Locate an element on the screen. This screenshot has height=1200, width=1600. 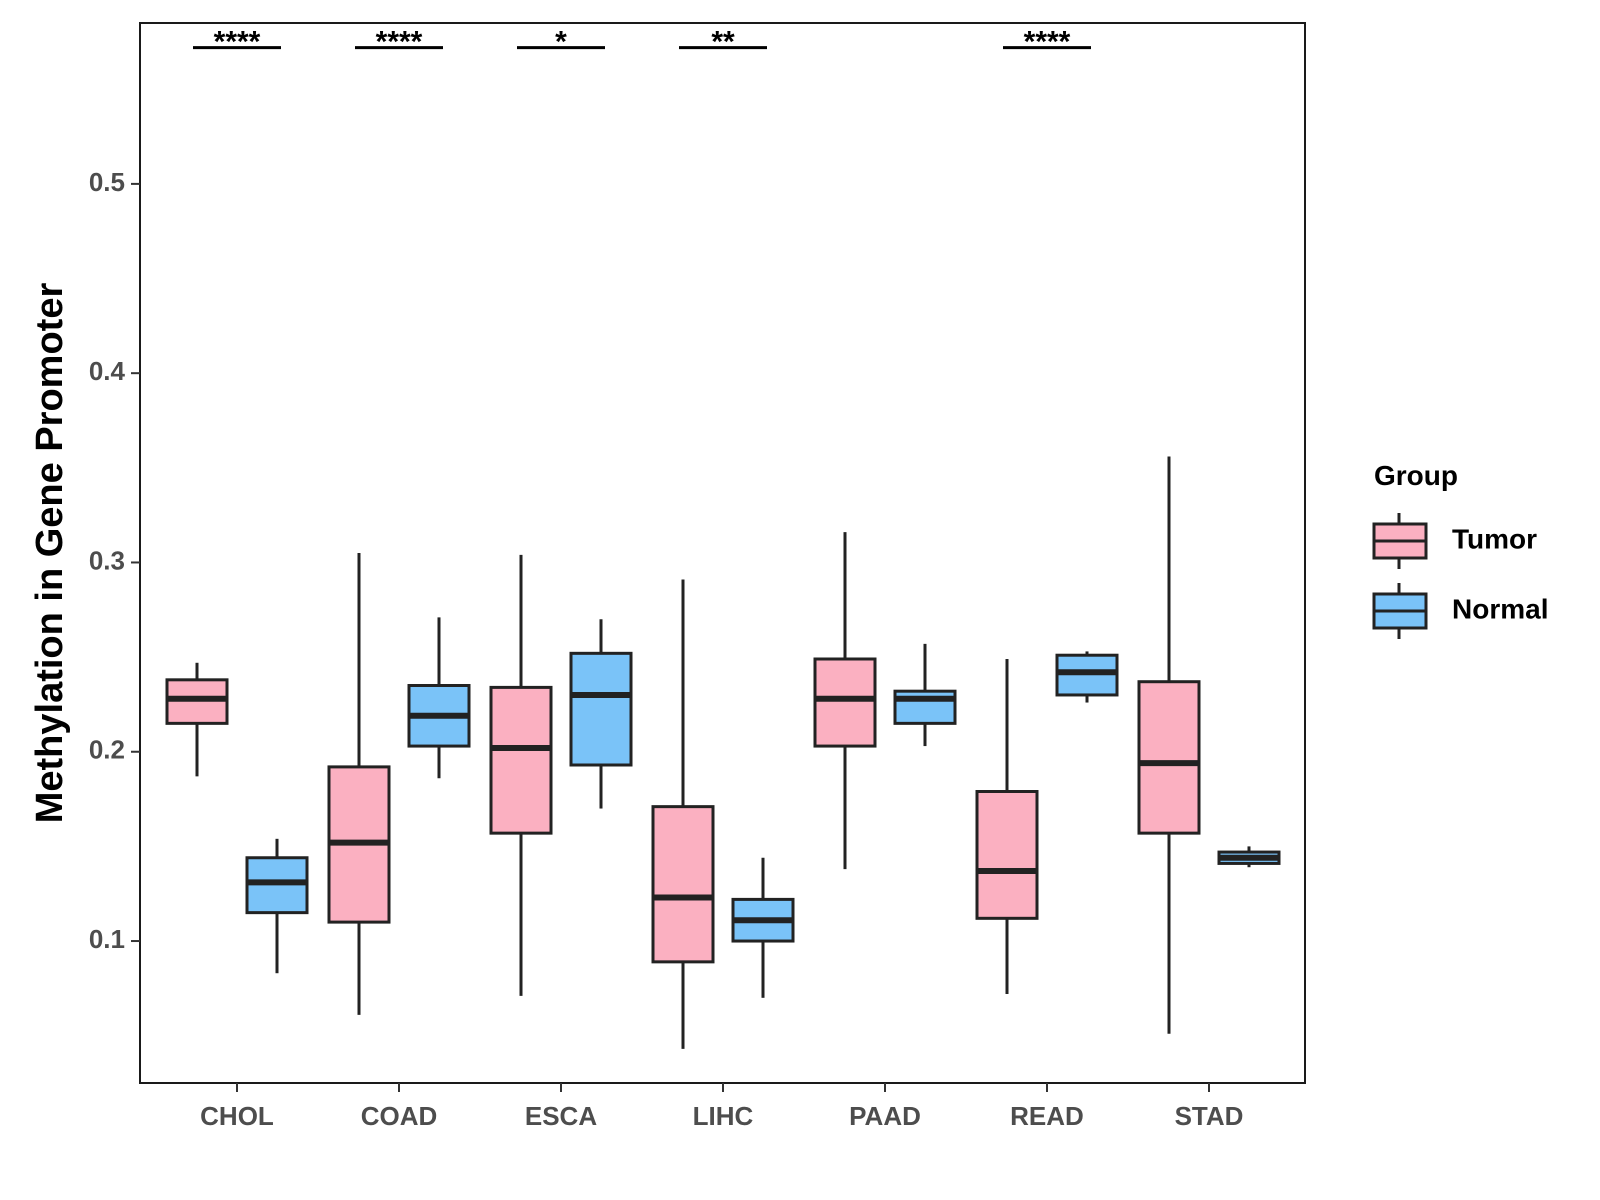
x-tick-label: PAAD is located at coordinates (885, 1116).